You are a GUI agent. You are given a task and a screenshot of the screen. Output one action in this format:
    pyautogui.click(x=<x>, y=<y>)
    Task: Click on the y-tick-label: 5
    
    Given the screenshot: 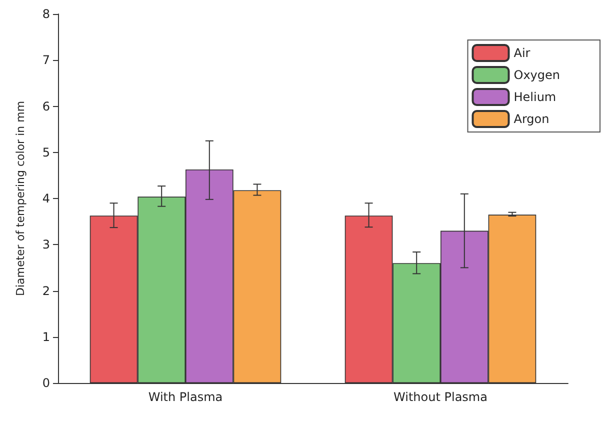 What is the action you would take?
    pyautogui.click(x=46, y=152)
    